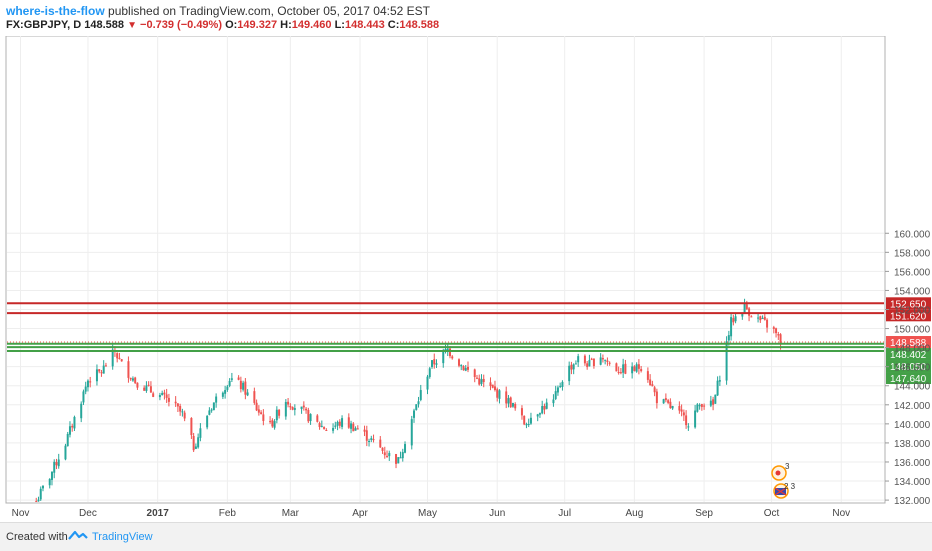 Image resolution: width=932 pixels, height=551 pixels. I want to click on x-tick-label: Dec, so click(88, 513).